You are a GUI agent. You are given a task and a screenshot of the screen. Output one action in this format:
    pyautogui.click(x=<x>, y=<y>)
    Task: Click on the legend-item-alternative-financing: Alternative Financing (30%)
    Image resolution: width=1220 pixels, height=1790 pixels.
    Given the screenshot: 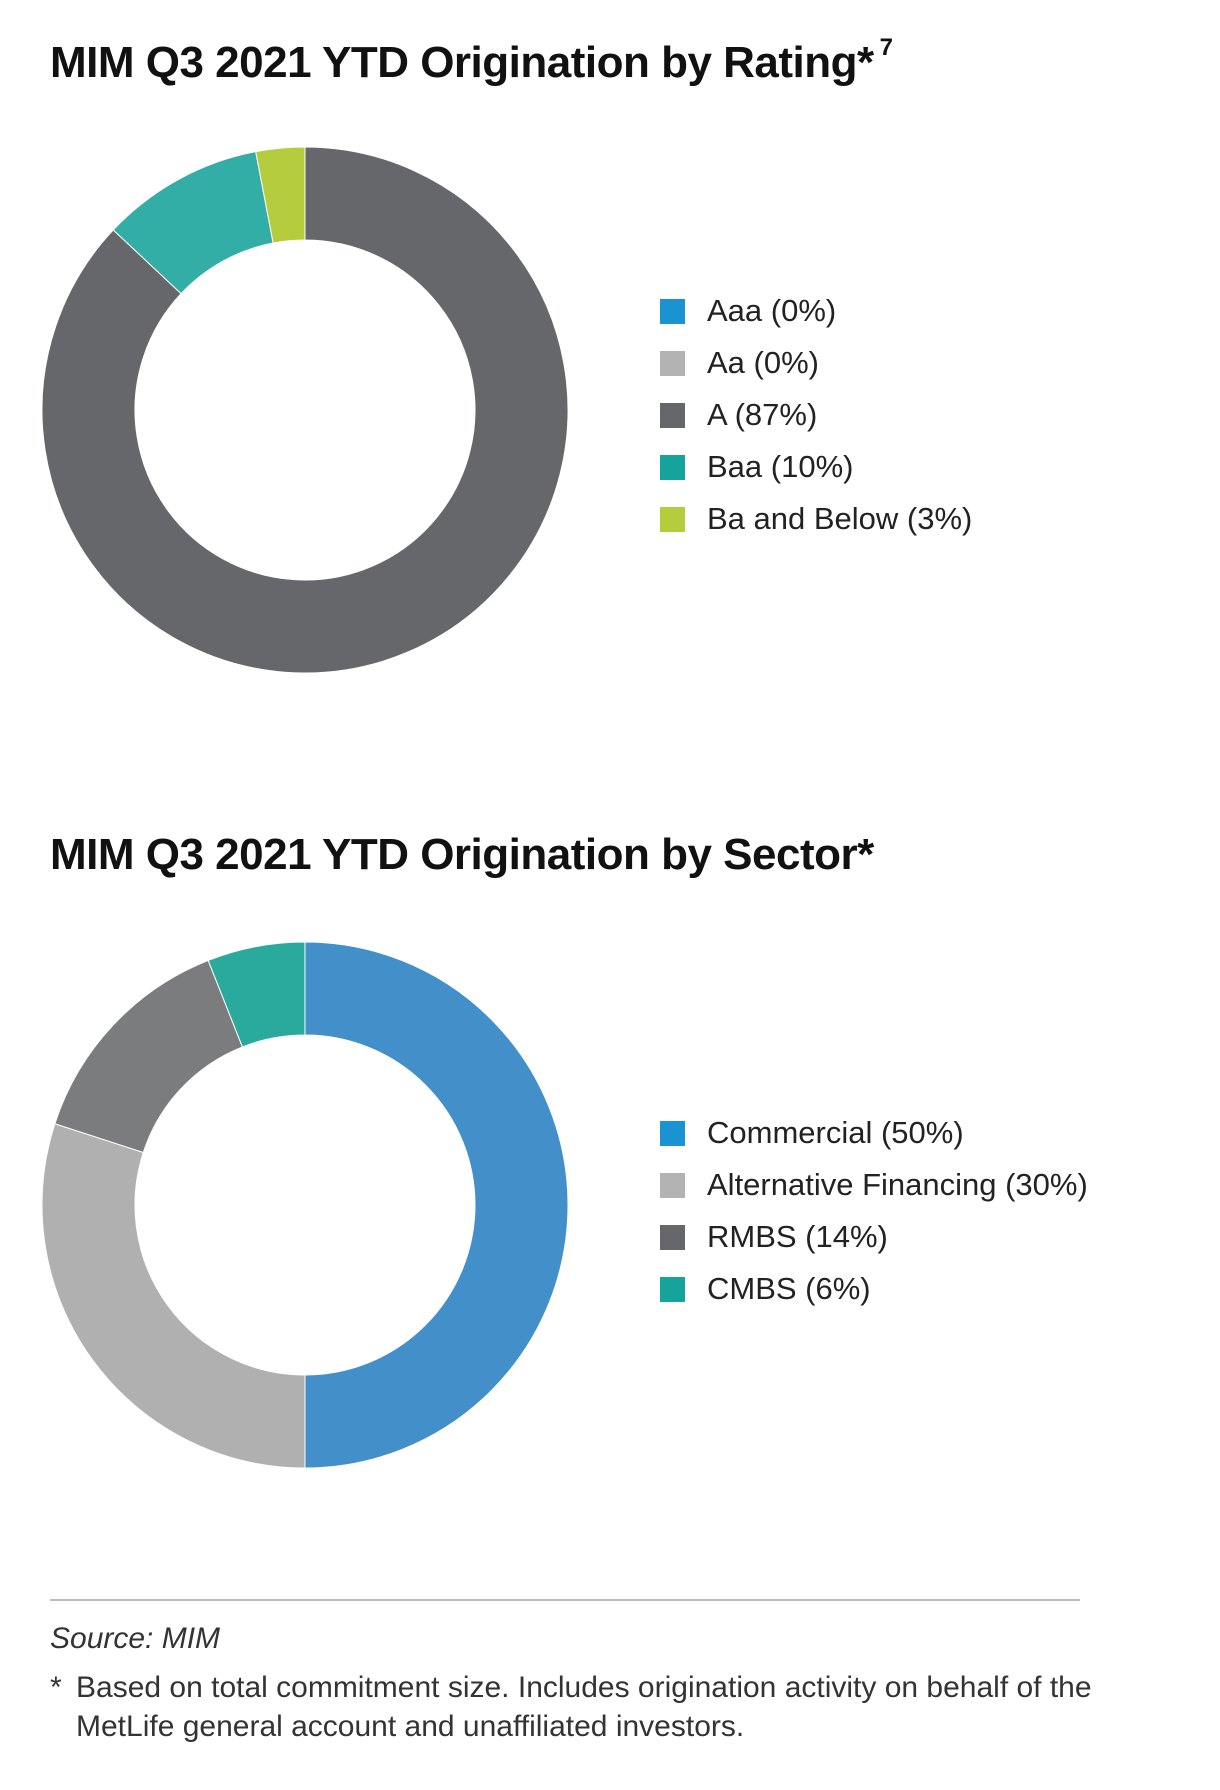 What is the action you would take?
    pyautogui.click(x=874, y=1185)
    